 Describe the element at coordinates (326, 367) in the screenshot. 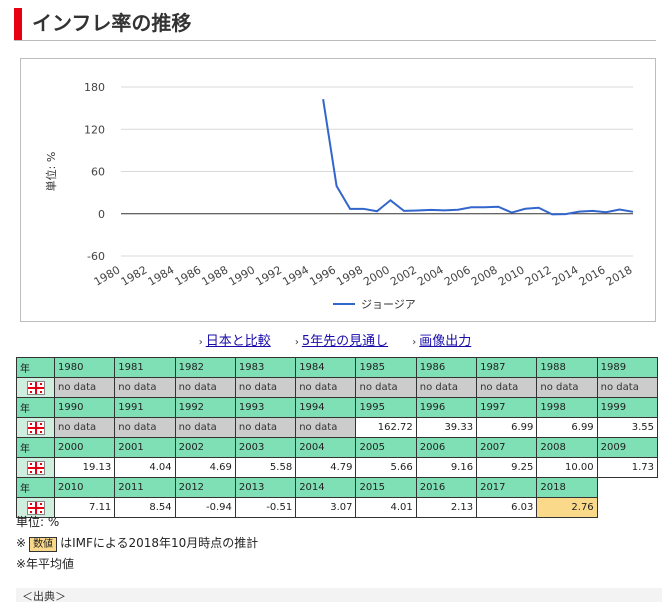

I see `year-cell: 1984` at that location.